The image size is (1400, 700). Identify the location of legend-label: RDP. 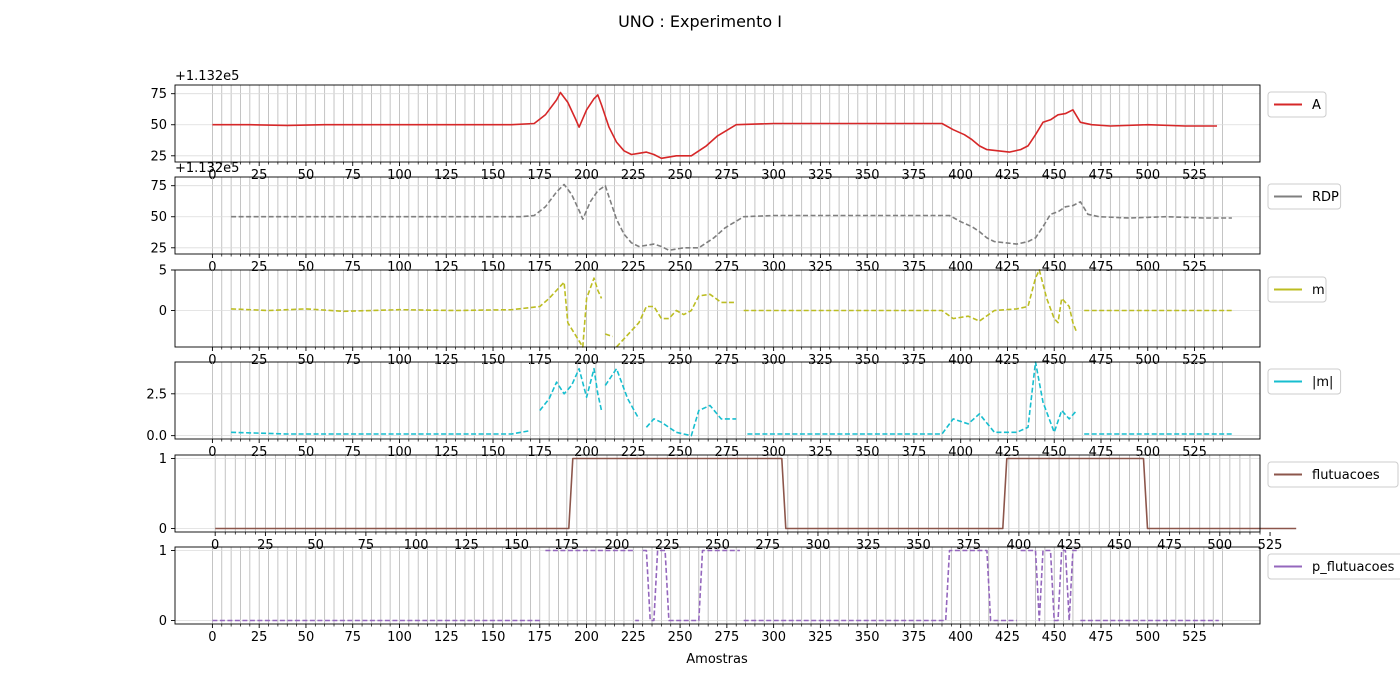
(1325, 197).